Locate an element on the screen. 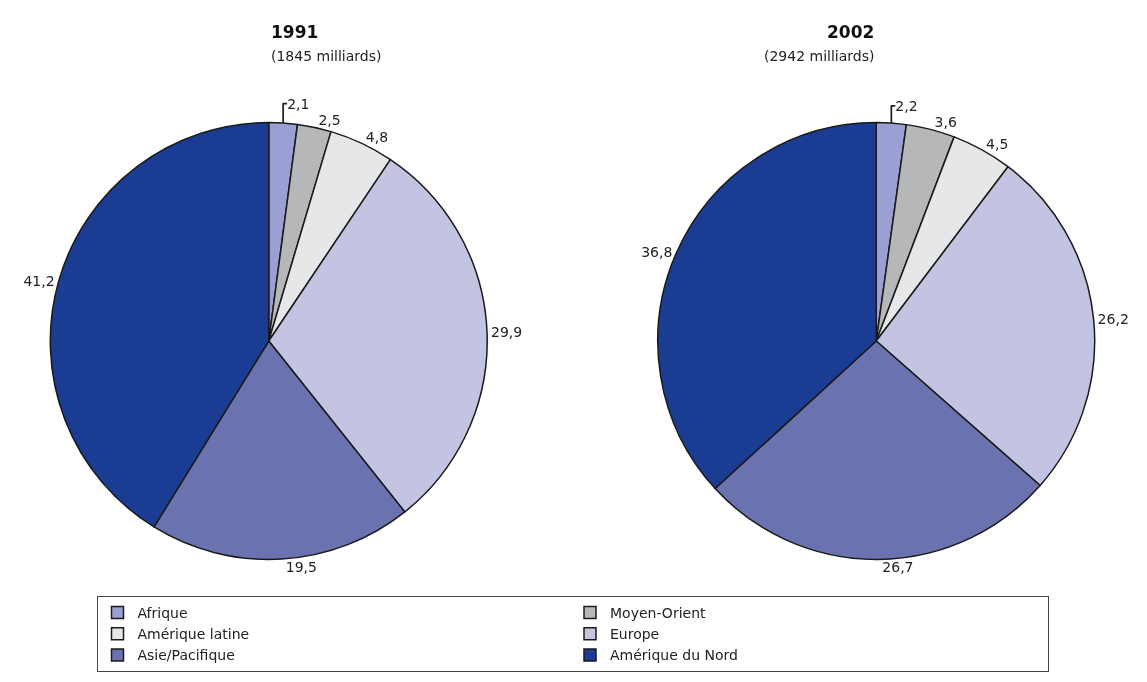 The image size is (1147, 682). chart-title: 2002 is located at coordinates (851, 32).